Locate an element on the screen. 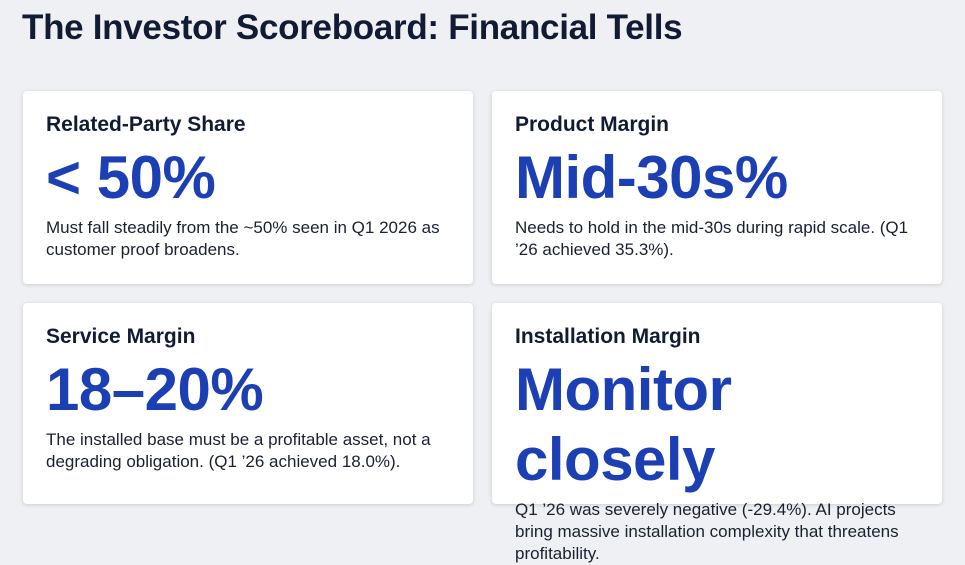  page-title: The Investor Scoreboard: Financial Tells is located at coordinates (352, 27).